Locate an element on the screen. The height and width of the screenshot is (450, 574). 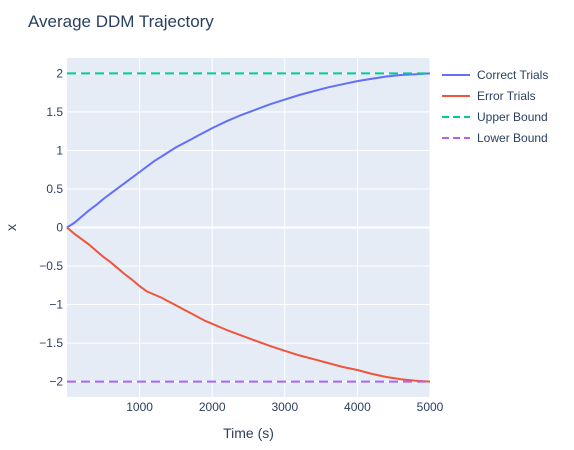
chart-title: Average DDM Trajectory is located at coordinates (121, 21).